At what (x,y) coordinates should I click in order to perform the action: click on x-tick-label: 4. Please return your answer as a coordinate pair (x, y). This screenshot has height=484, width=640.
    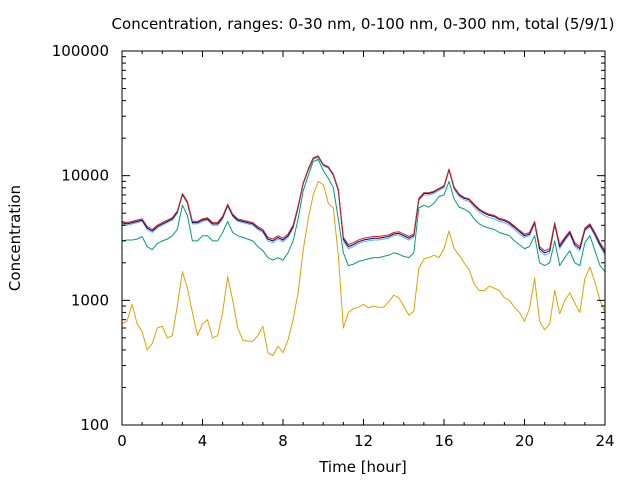
    Looking at the image, I should click on (203, 441).